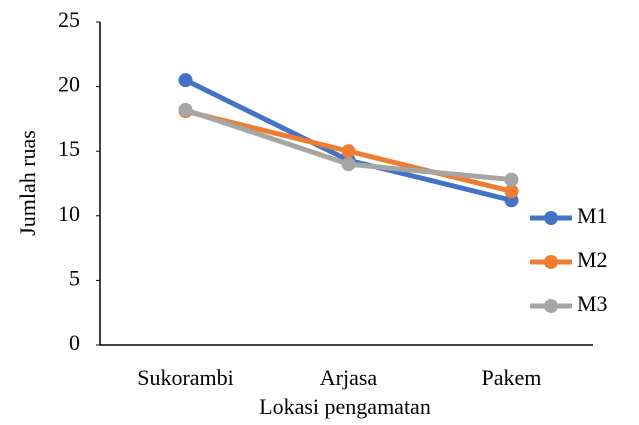  Describe the element at coordinates (592, 259) in the screenshot. I see `legend-label: M2` at that location.